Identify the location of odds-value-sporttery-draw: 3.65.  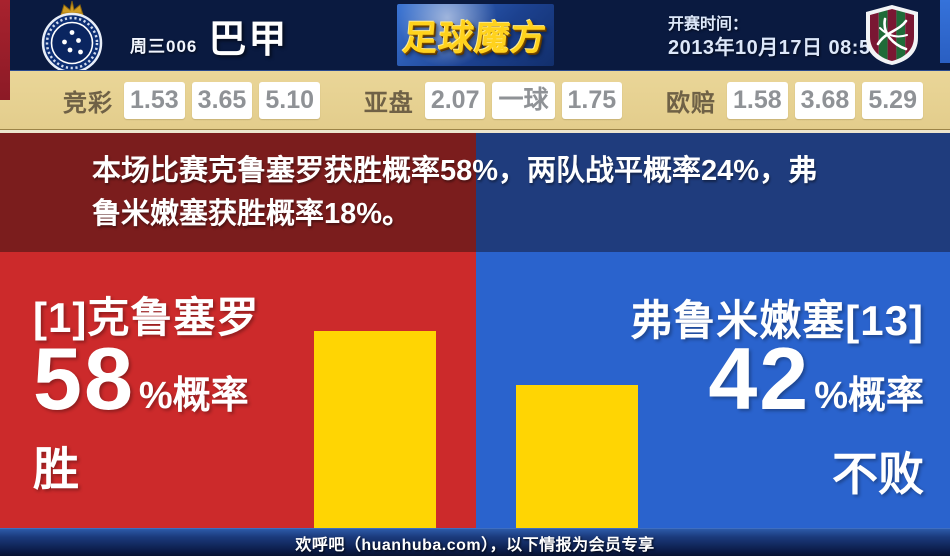
(222, 100).